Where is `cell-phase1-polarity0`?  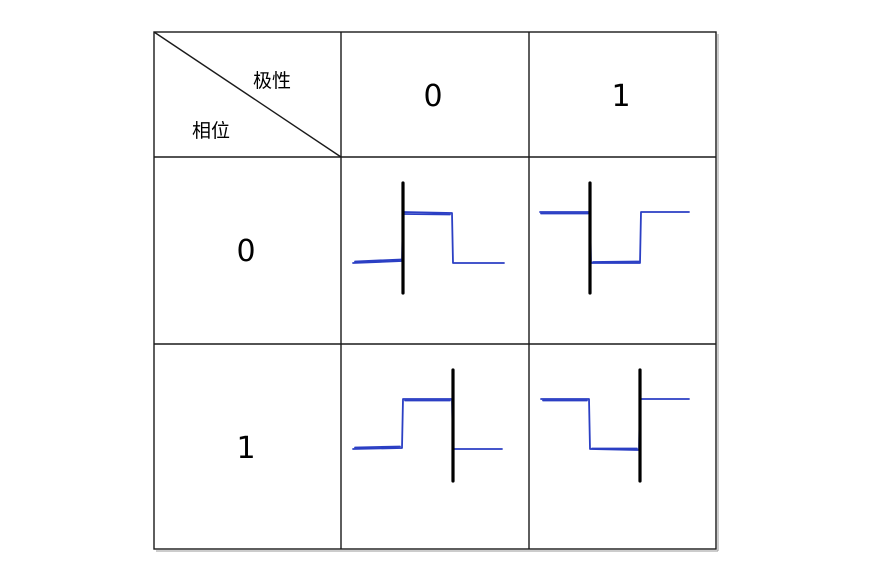 cell-phase1-polarity0 is located at coordinates (427, 425).